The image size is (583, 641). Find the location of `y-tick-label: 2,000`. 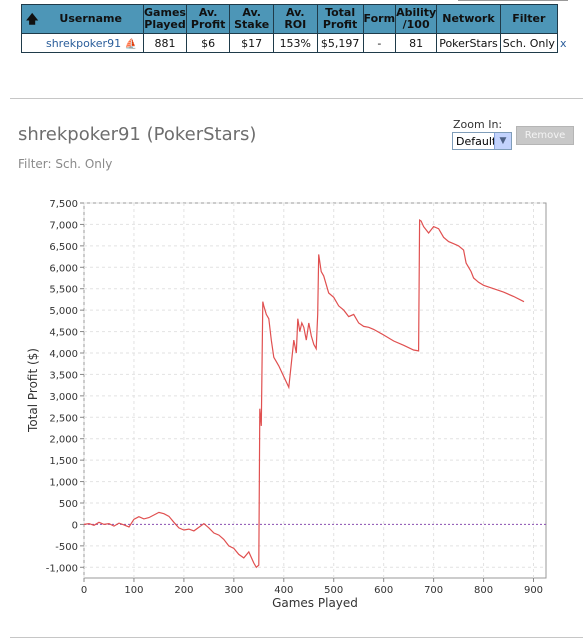

y-tick-label: 2,000 is located at coordinates (63, 440).